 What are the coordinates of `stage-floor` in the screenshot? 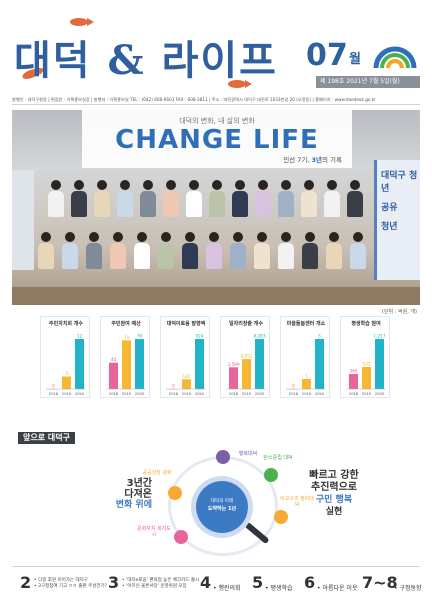 It's located at (216, 296).